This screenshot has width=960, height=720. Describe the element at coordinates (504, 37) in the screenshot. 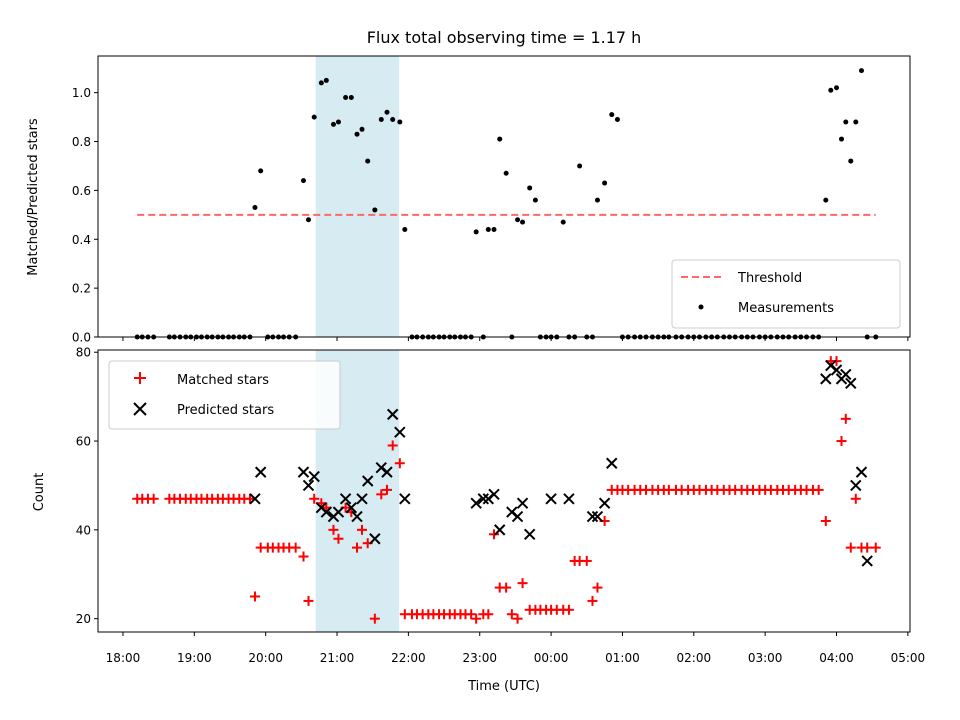

I see `chart-title: Flux total observing time = 1.17 h` at that location.